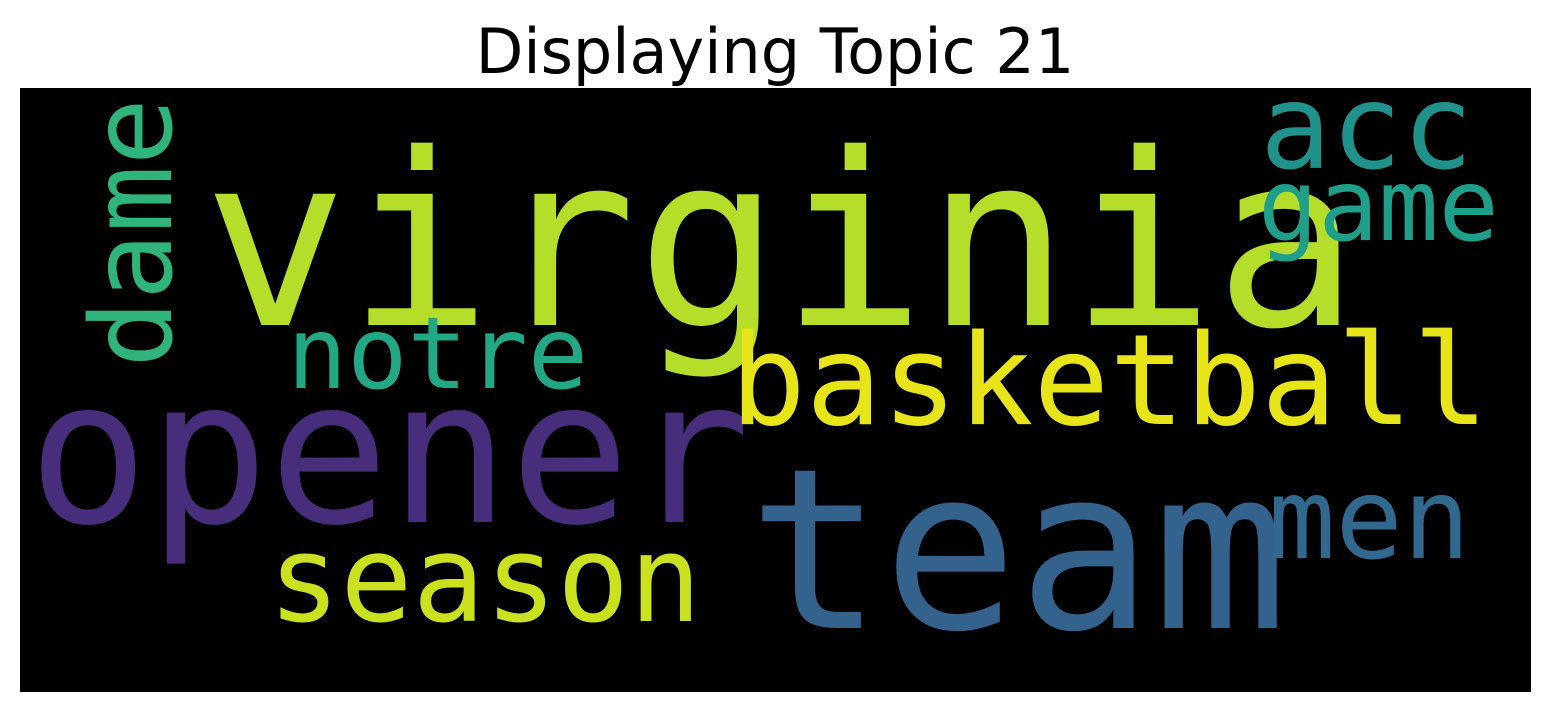 The height and width of the screenshot is (712, 1550). Describe the element at coordinates (775, 51) in the screenshot. I see `figure-title: Displaying Topic 21` at that location.